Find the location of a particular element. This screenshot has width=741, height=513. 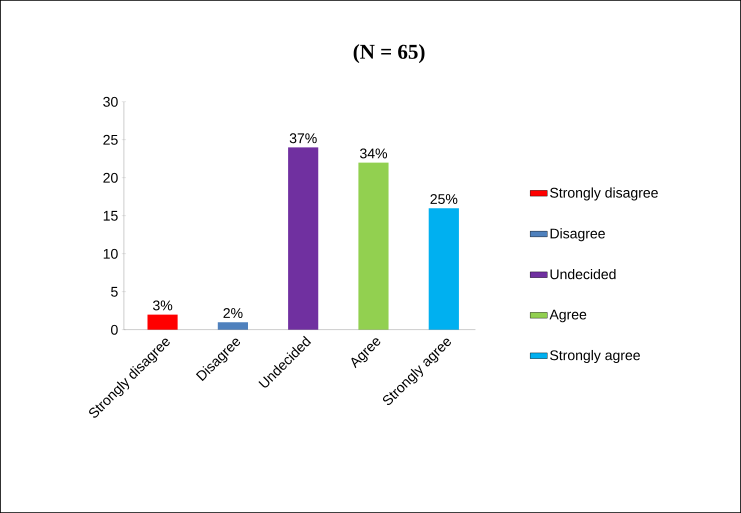

legend-label: Undecided is located at coordinates (583, 274).